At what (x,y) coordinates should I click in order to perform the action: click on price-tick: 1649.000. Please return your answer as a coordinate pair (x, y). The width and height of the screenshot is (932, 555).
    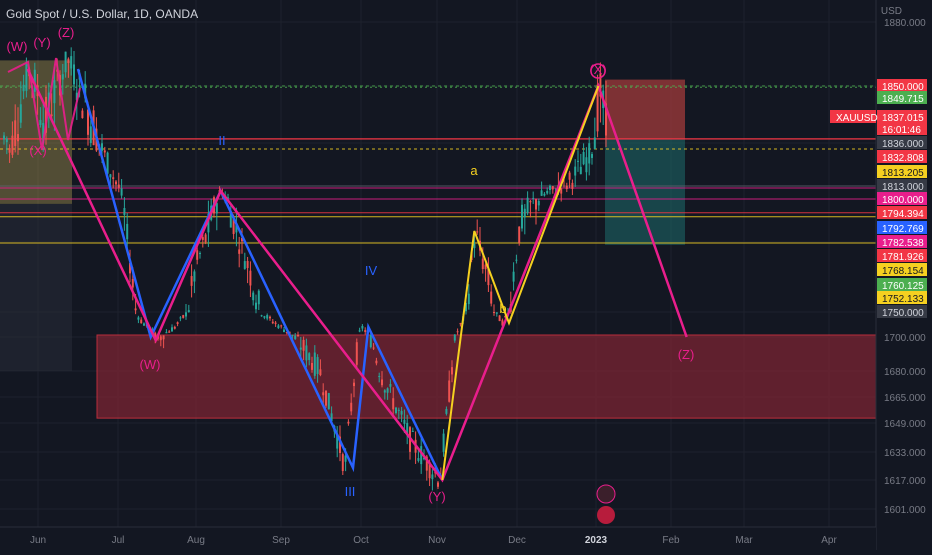
    Looking at the image, I should click on (905, 424).